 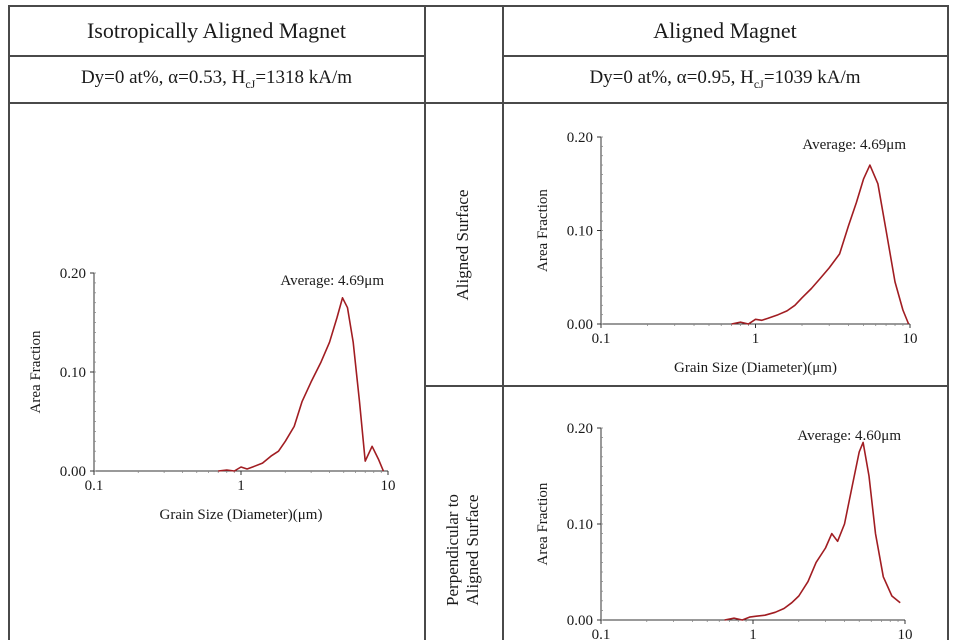 I want to click on header-divider-left, so click(x=216, y=56).